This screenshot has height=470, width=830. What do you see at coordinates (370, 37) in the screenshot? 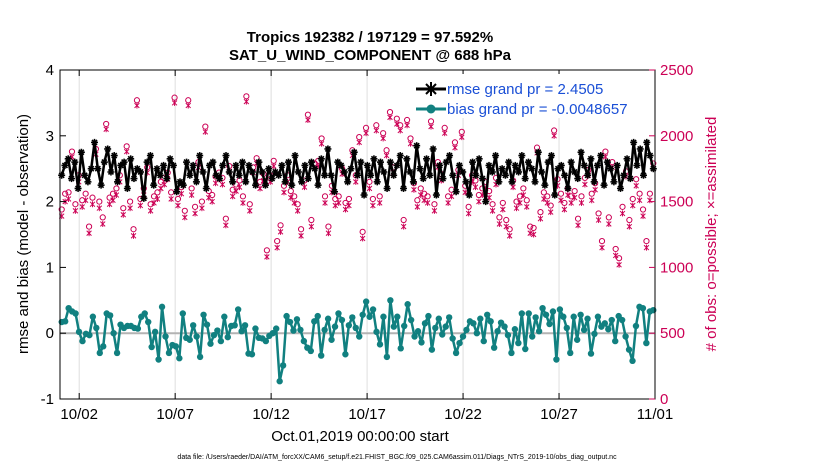
I see `chart-title: Tropics 192382 / 197129 = 97.592%` at bounding box center [370, 37].